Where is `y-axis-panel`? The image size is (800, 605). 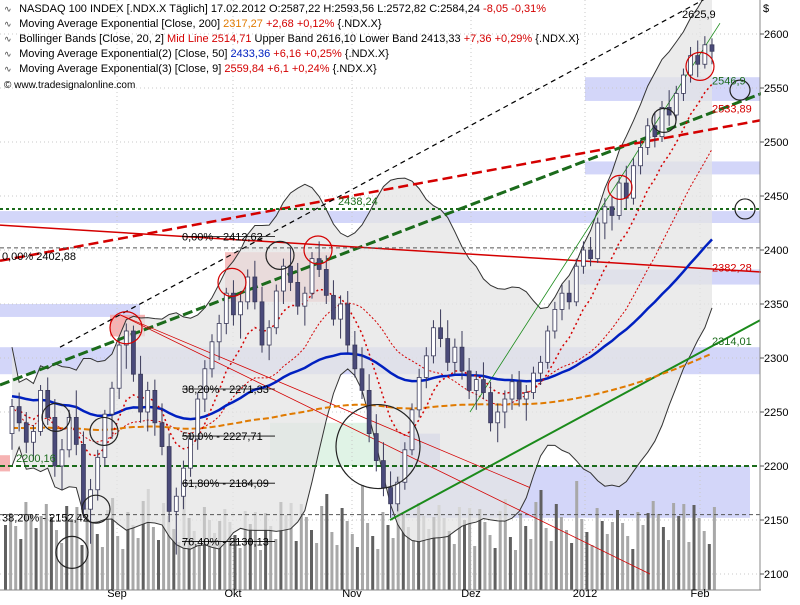 y-axis-panel is located at coordinates (780, 300).